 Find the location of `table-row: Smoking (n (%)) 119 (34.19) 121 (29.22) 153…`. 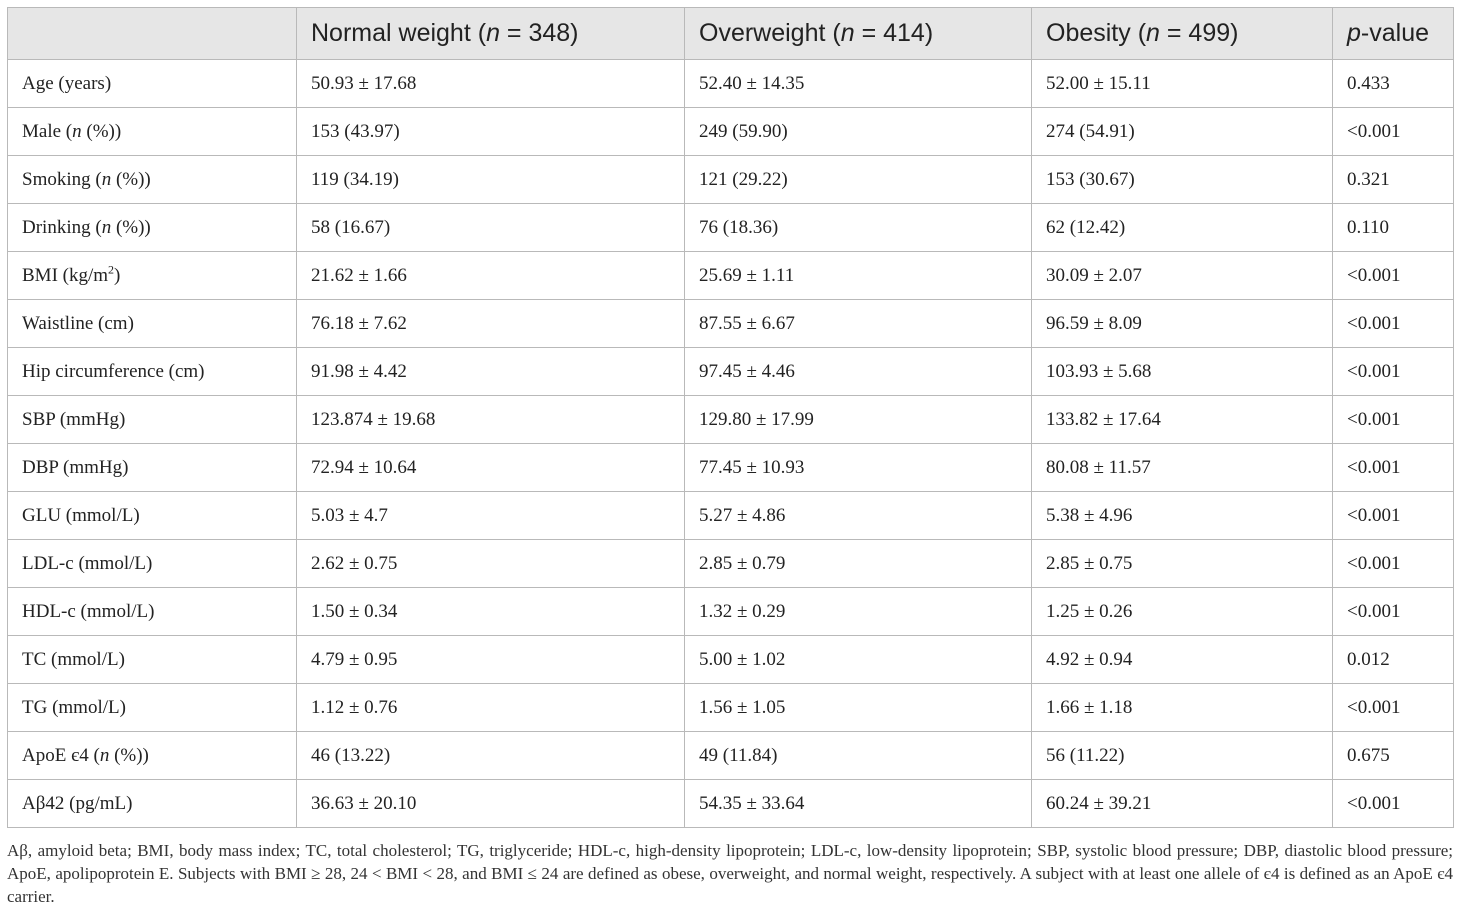

table-row: Smoking (n (%)) 119 (34.19) 121 (29.22) 153… is located at coordinates (730, 179).